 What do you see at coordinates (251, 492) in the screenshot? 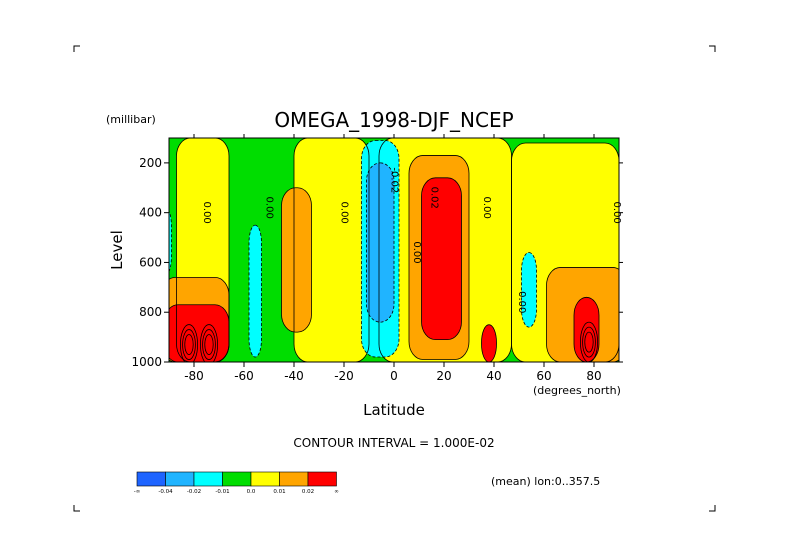
I see `colorbar-label: 0.0` at bounding box center [251, 492].